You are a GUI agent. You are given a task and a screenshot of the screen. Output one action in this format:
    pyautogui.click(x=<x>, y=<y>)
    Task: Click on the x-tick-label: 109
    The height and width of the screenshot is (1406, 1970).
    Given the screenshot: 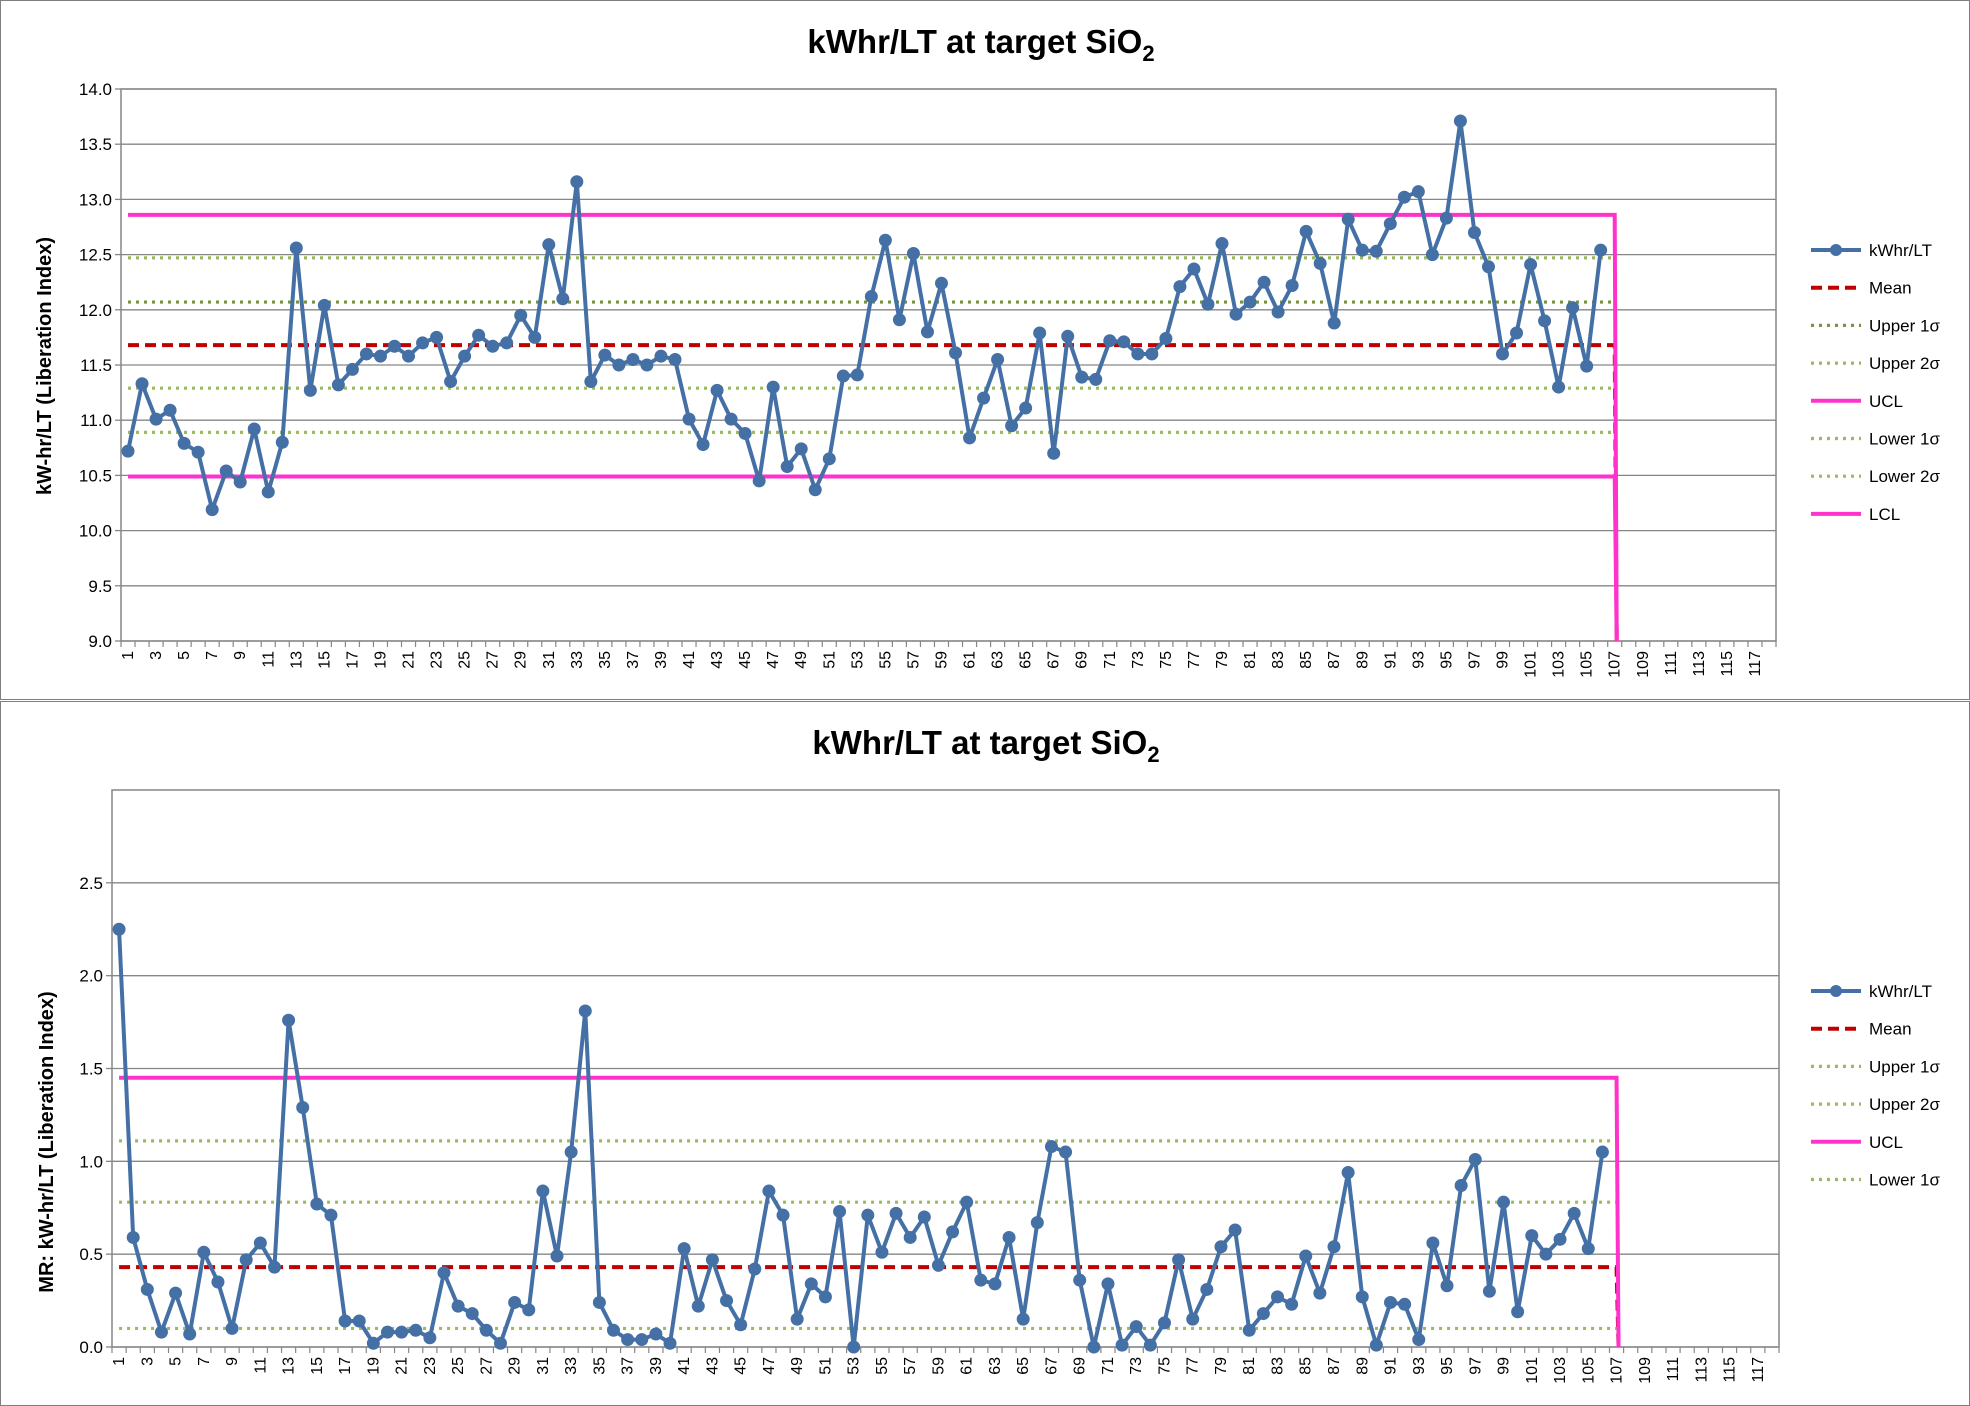 What is the action you would take?
    pyautogui.click(x=1645, y=1370)
    